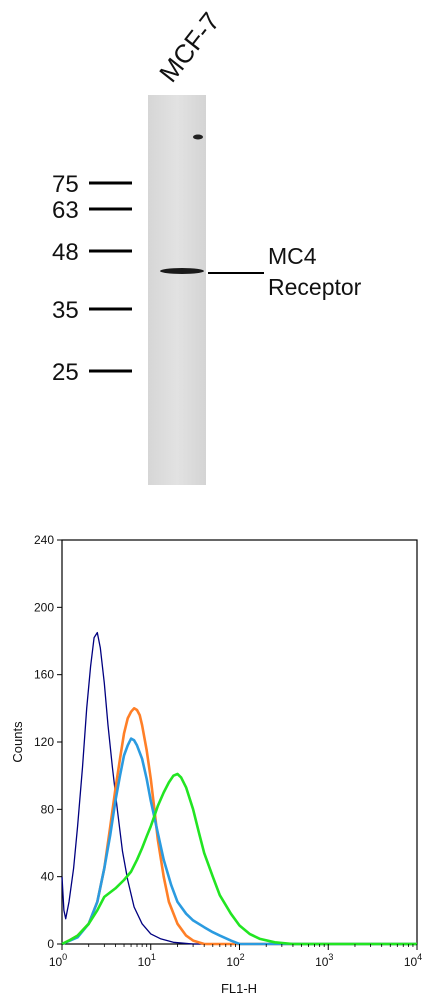  What do you see at coordinates (315, 287) in the screenshot?
I see `band-label-line2: Receptor` at bounding box center [315, 287].